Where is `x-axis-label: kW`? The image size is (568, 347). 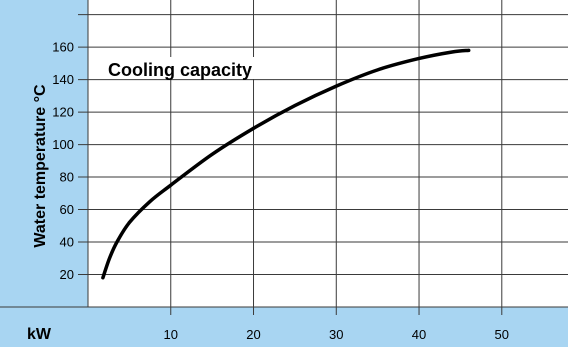
x-axis-label: kW is located at coordinates (39, 334).